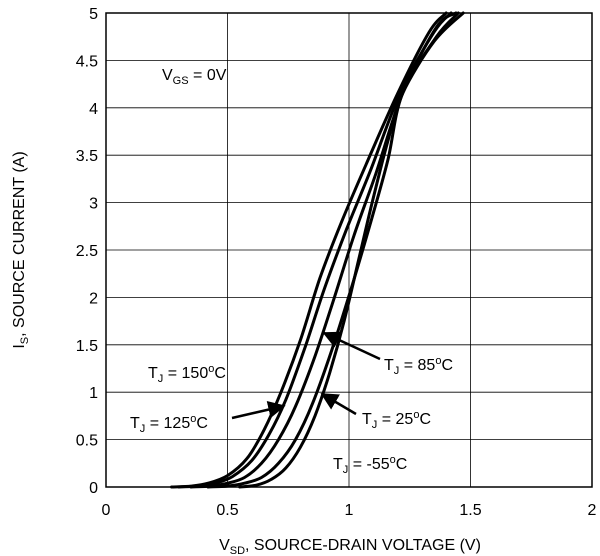 This screenshot has height=556, width=600. Describe the element at coordinates (106, 510) in the screenshot. I see `x-tick-label: 0` at that location.